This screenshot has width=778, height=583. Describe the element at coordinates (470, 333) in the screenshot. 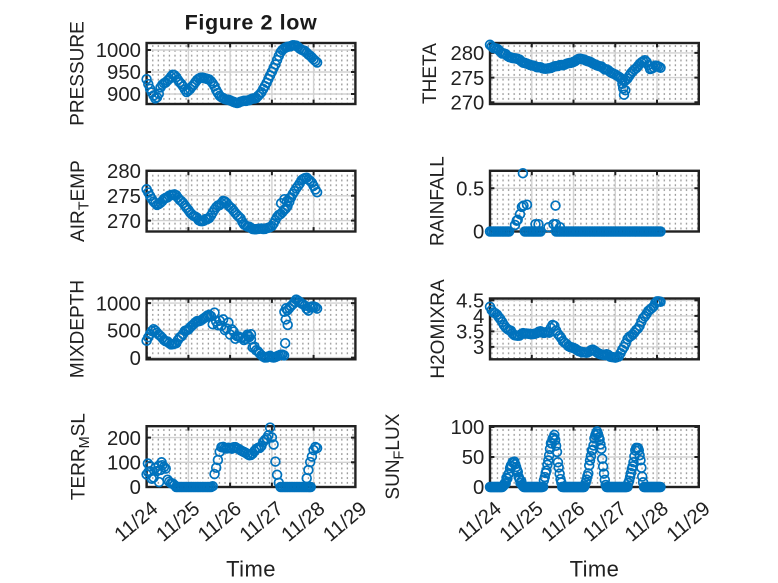

I see `svg-text: 3.5` at that location.